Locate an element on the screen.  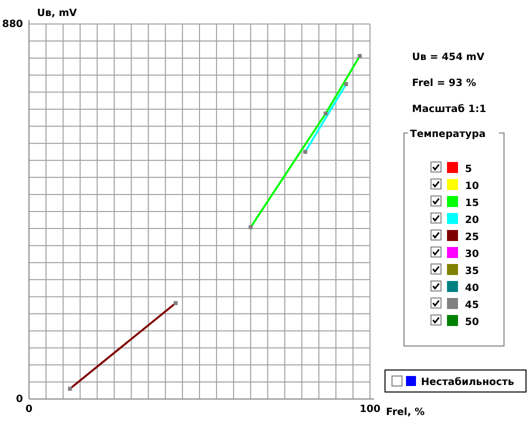
text: Масштаб 1:1 is located at coordinates (449, 109).